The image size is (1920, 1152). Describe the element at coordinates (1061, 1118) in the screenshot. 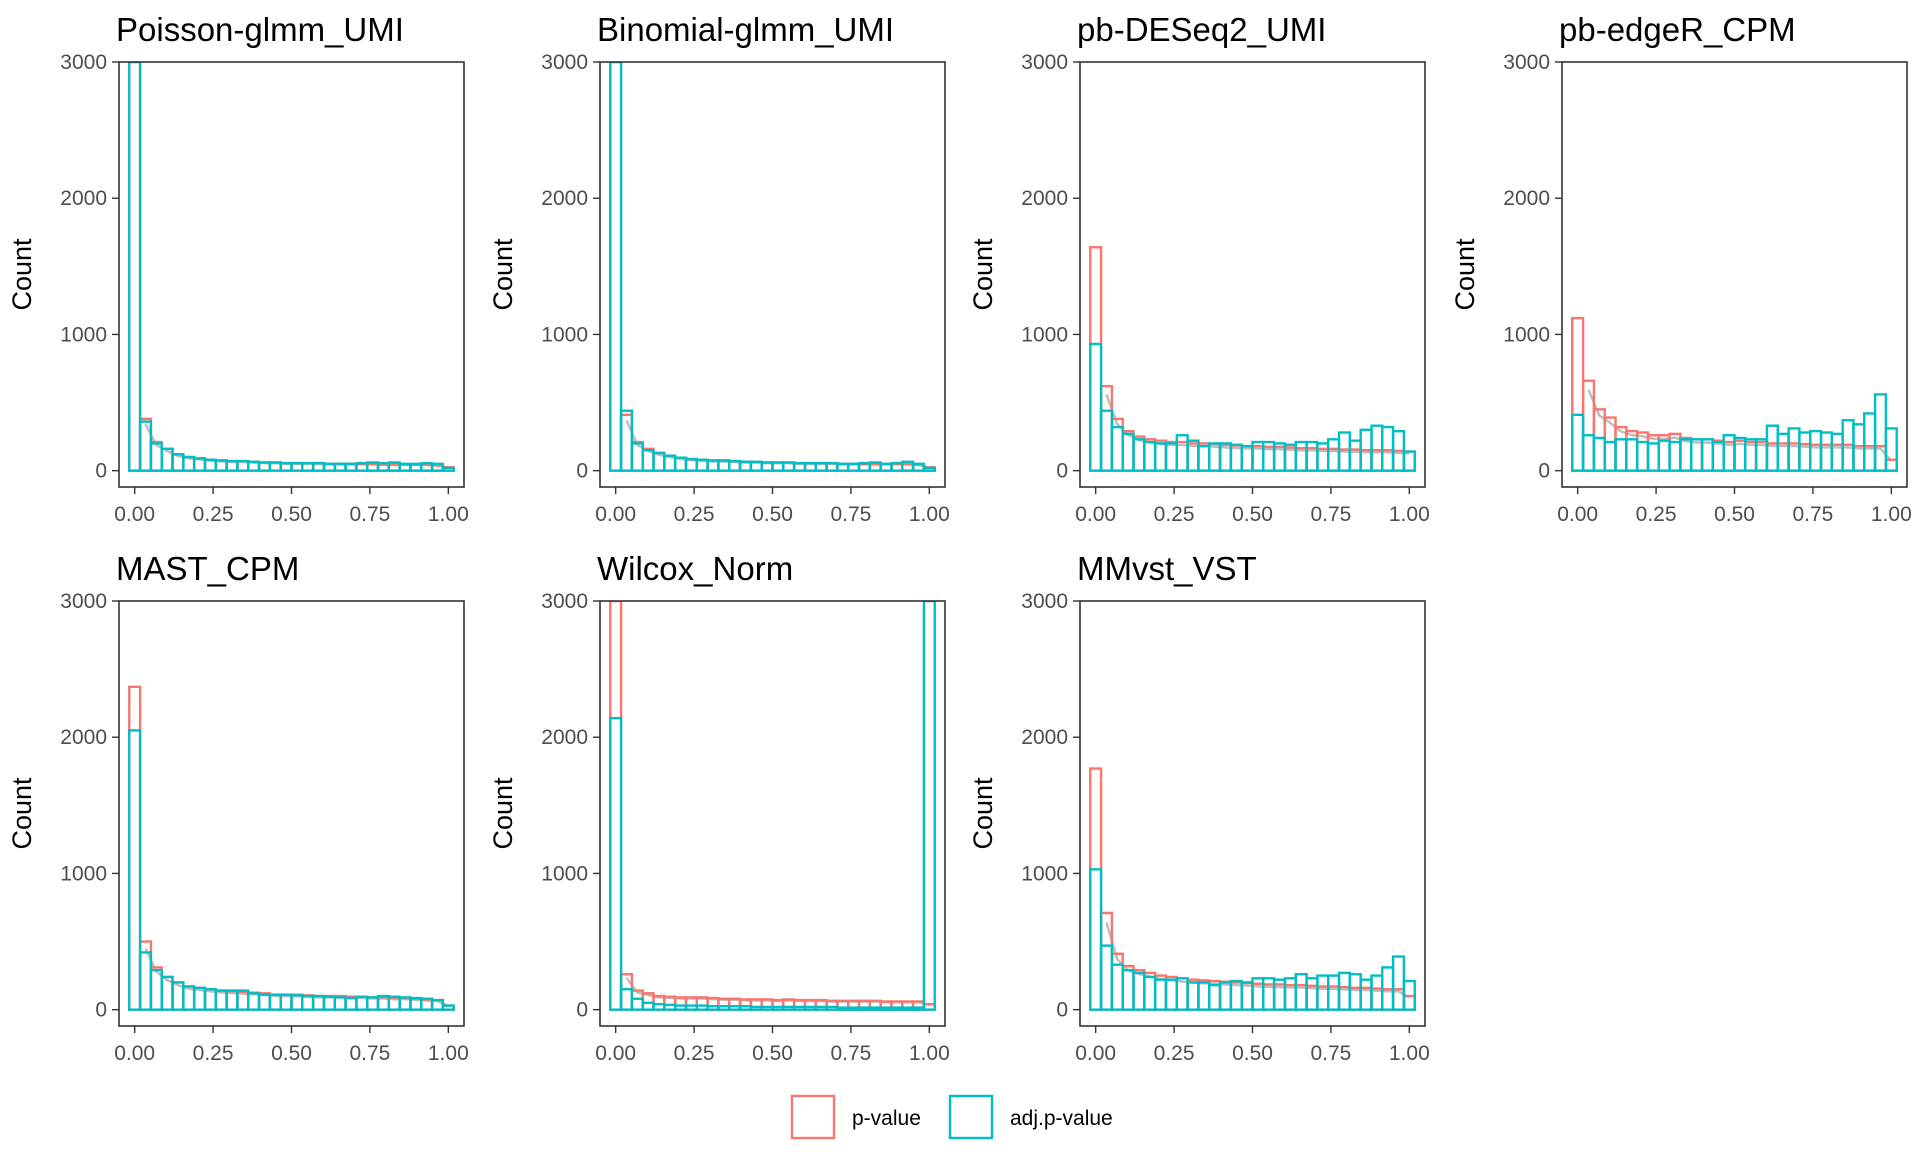

I see `legend-label-adj-p-value: adj.p-value` at that location.